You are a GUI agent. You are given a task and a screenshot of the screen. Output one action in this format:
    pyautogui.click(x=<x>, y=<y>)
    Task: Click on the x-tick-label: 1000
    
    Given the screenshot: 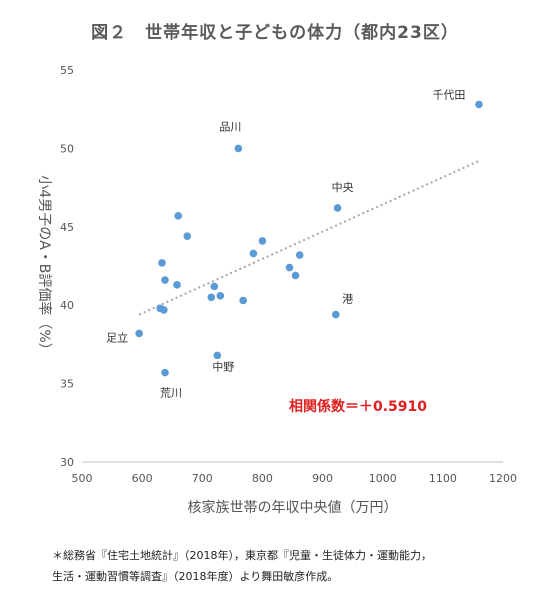 What is the action you would take?
    pyautogui.click(x=383, y=478)
    